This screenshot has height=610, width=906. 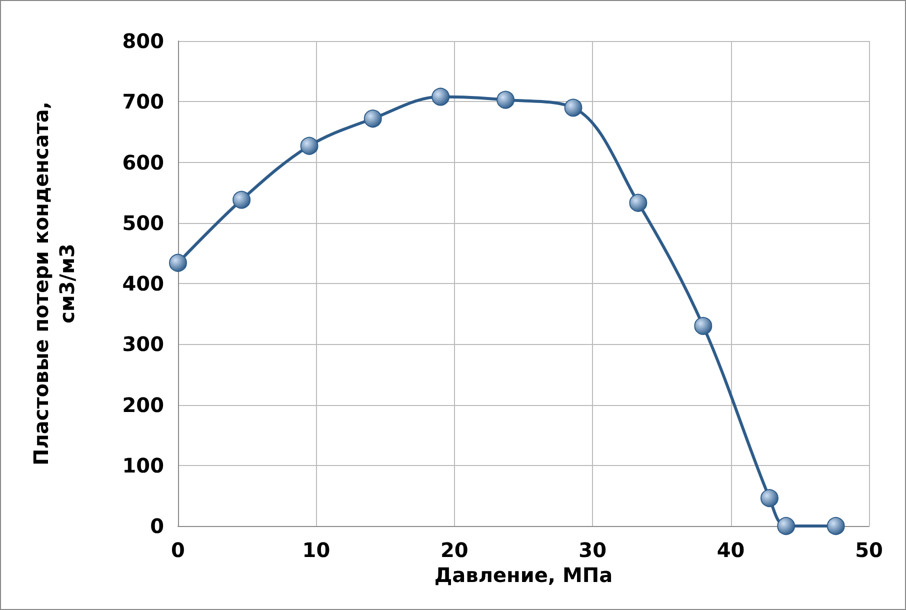 What do you see at coordinates (454, 550) in the screenshot?
I see `x-tick-label: 20` at bounding box center [454, 550].